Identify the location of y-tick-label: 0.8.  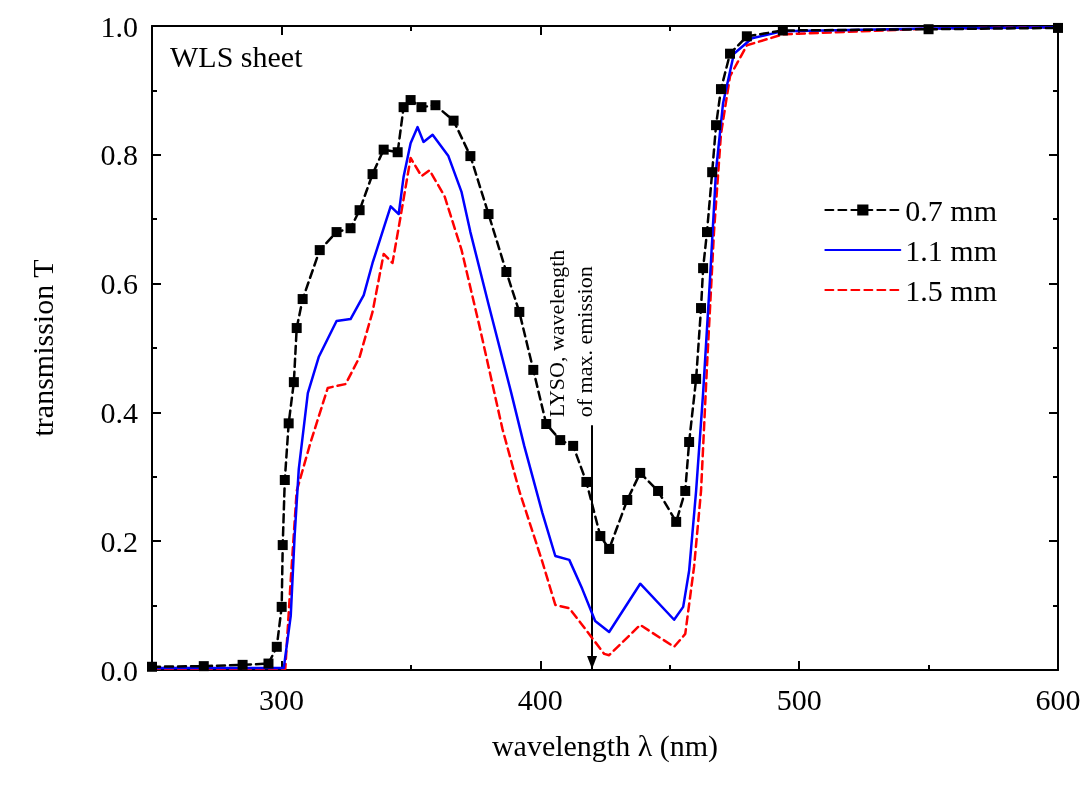
(119, 155).